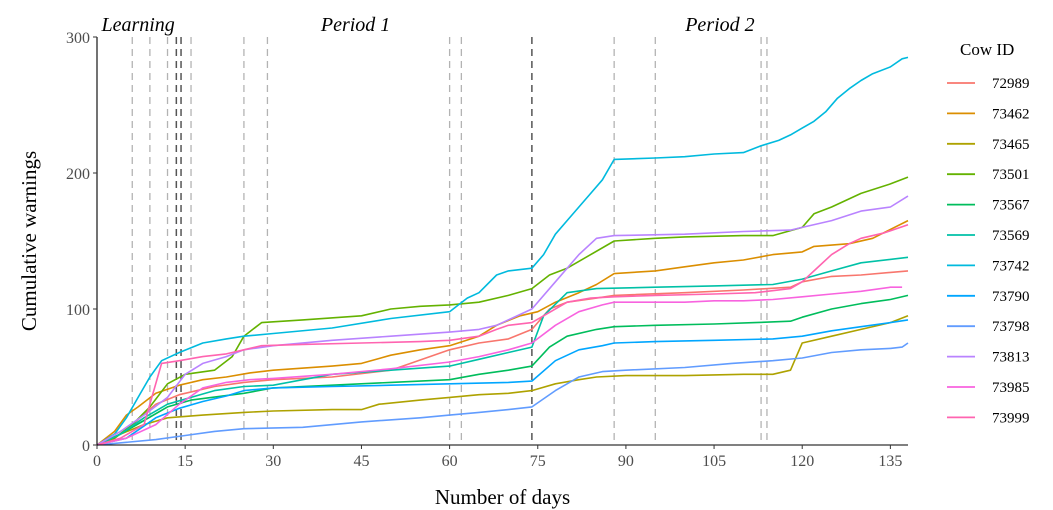 This screenshot has width=1053, height=510. What do you see at coordinates (273, 461) in the screenshot?
I see `x-tick-label: 30` at bounding box center [273, 461].